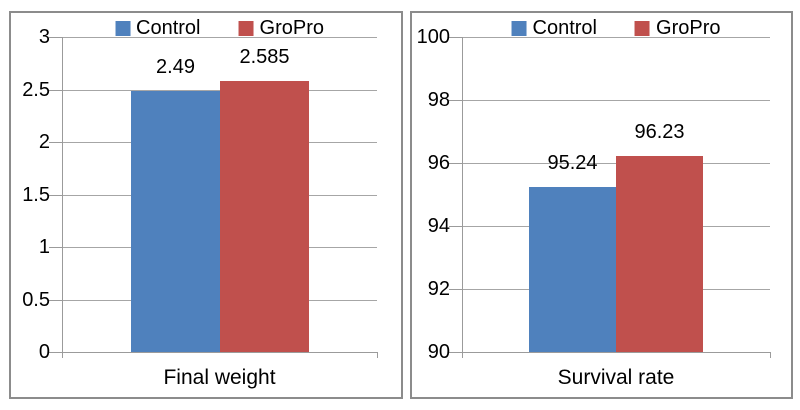 The width and height of the screenshot is (800, 410). Describe the element at coordinates (264, 57) in the screenshot. I see `gropro-bar-value-label: 2.585` at that location.